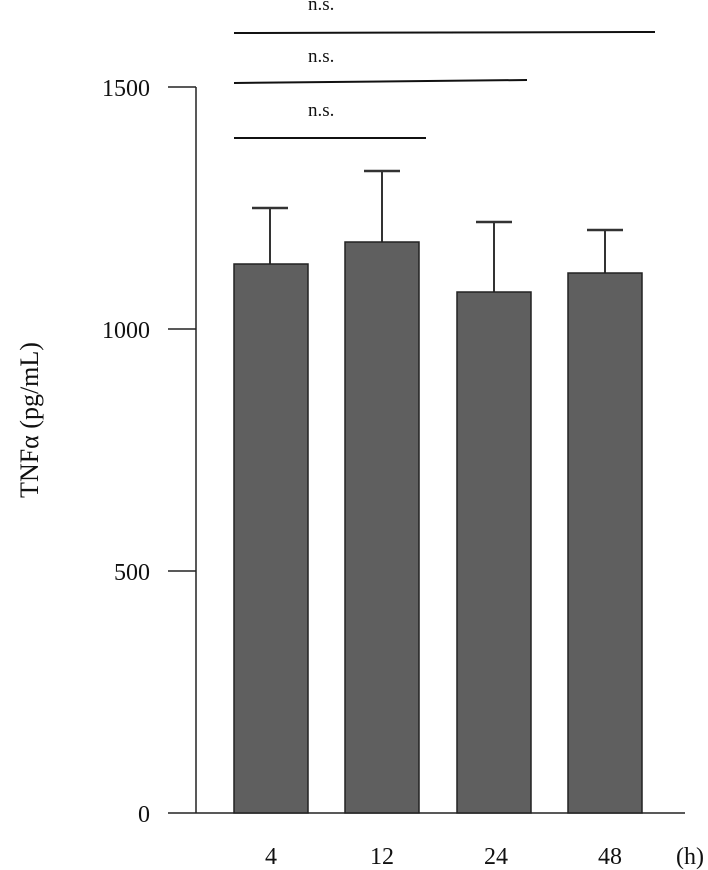  Describe the element at coordinates (382, 857) in the screenshot. I see `x-tick-label-12: 12` at that location.